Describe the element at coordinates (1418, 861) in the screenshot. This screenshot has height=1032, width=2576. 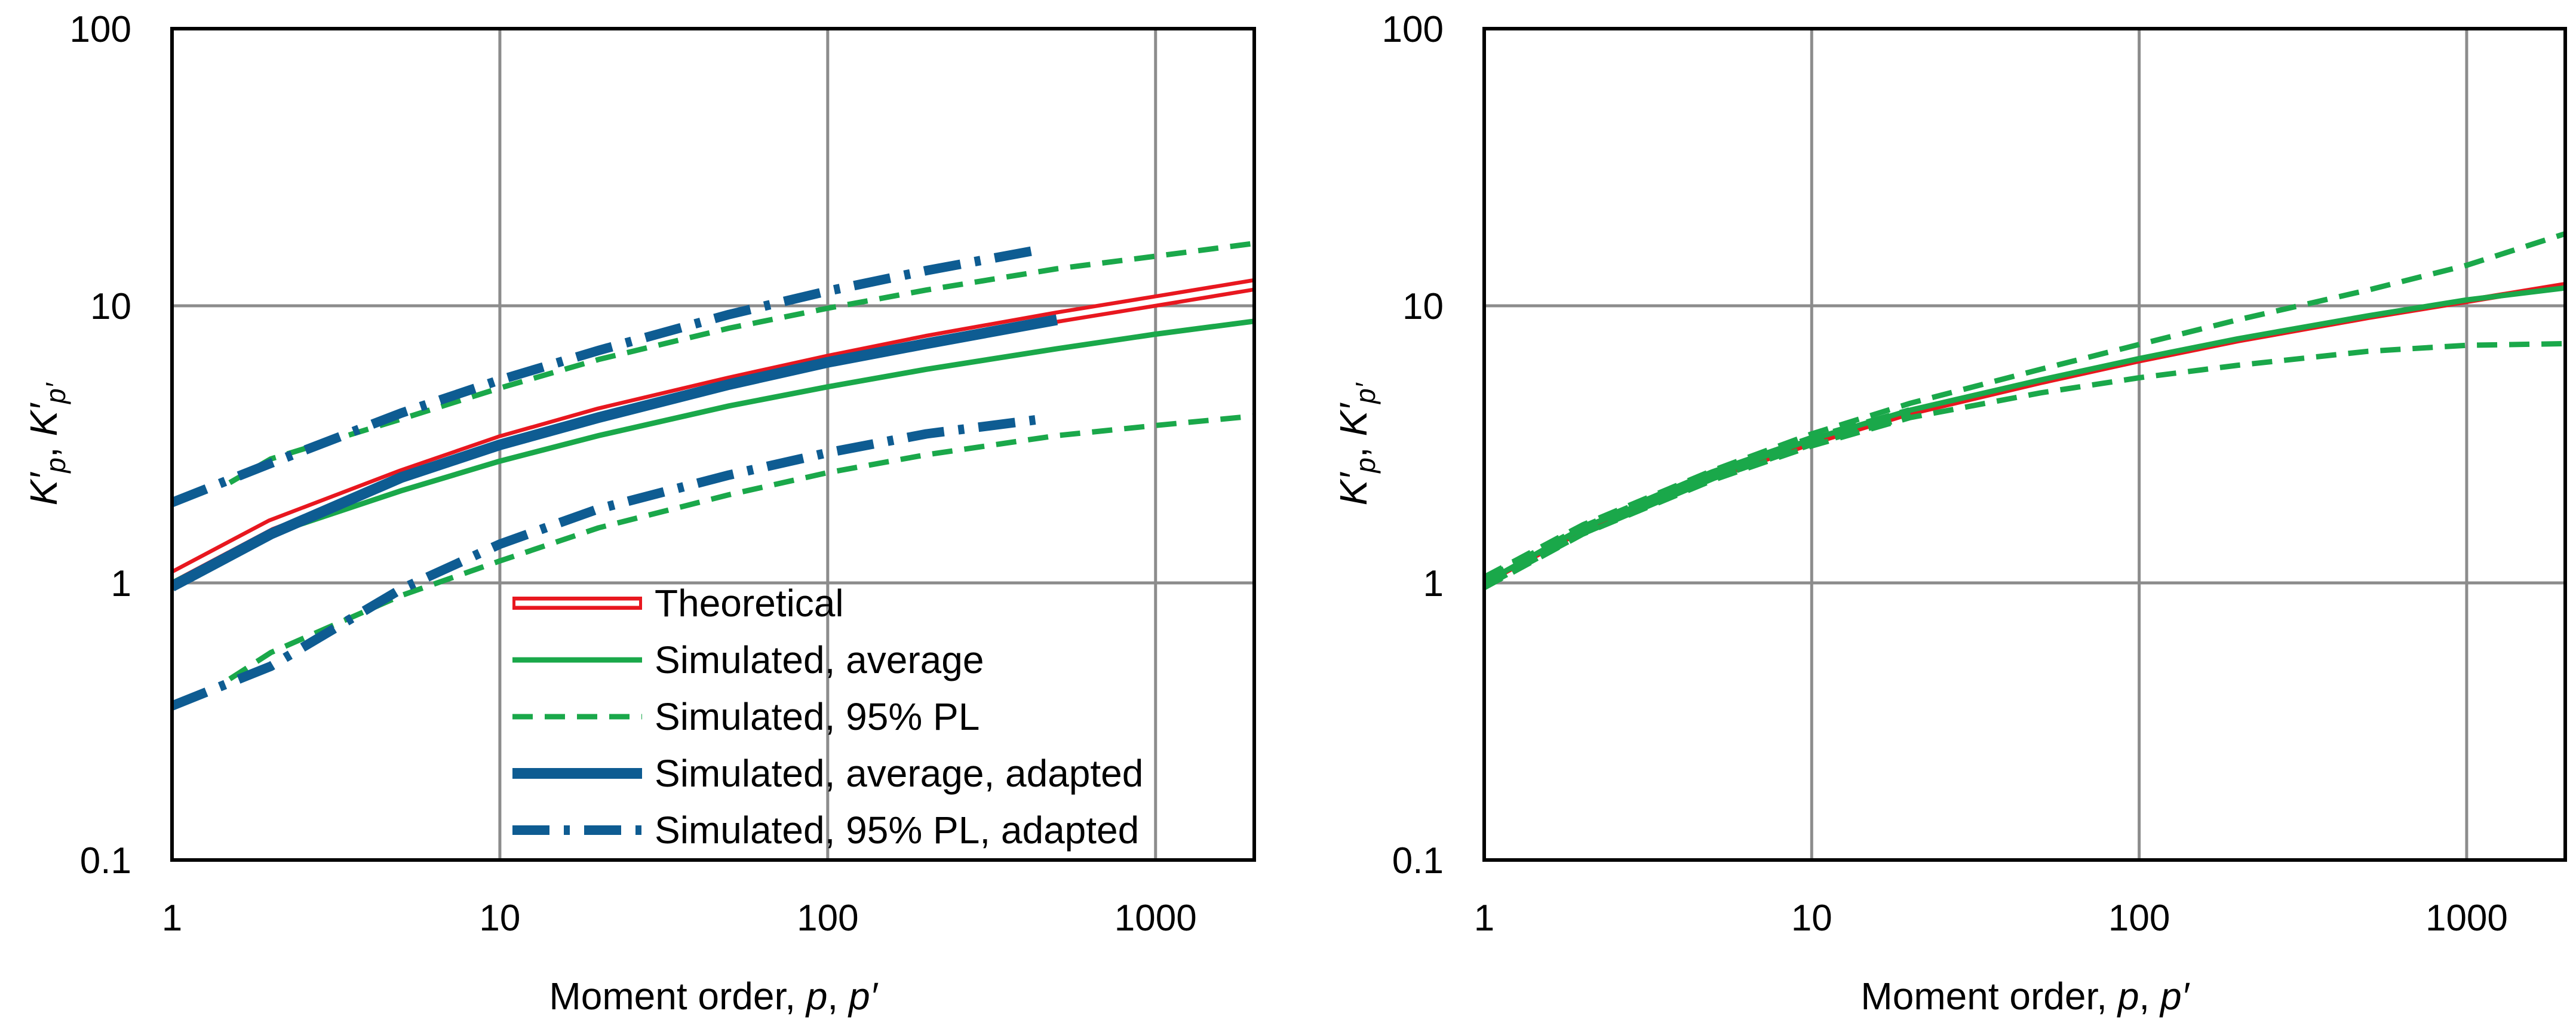
I see `right-y-tick-label: 0.1` at that location.